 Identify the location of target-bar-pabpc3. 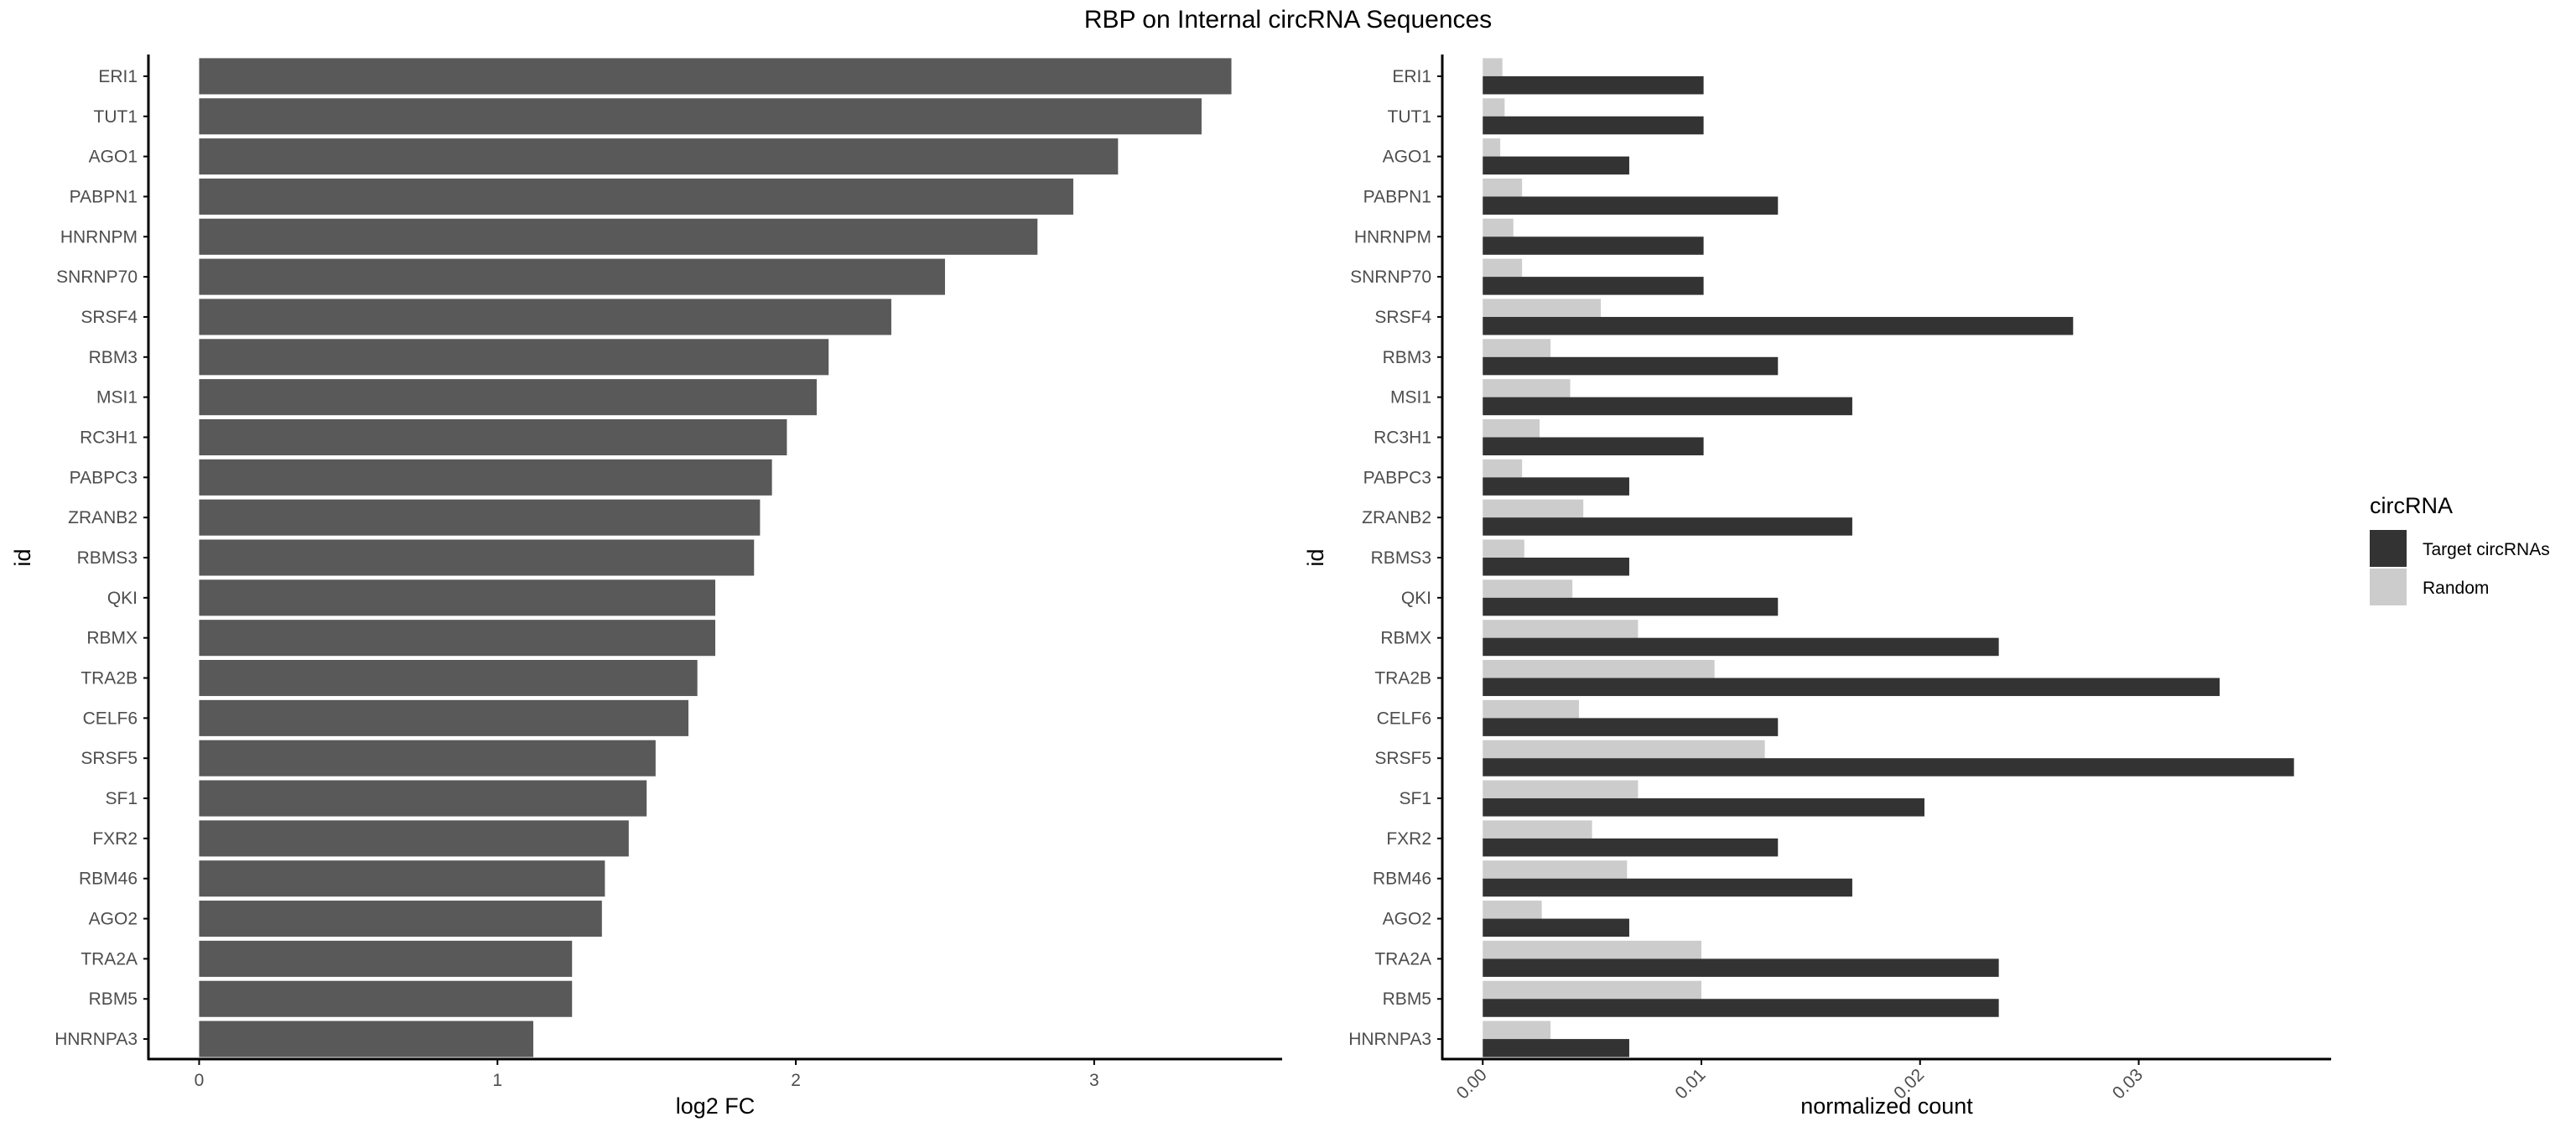
(1556, 486).